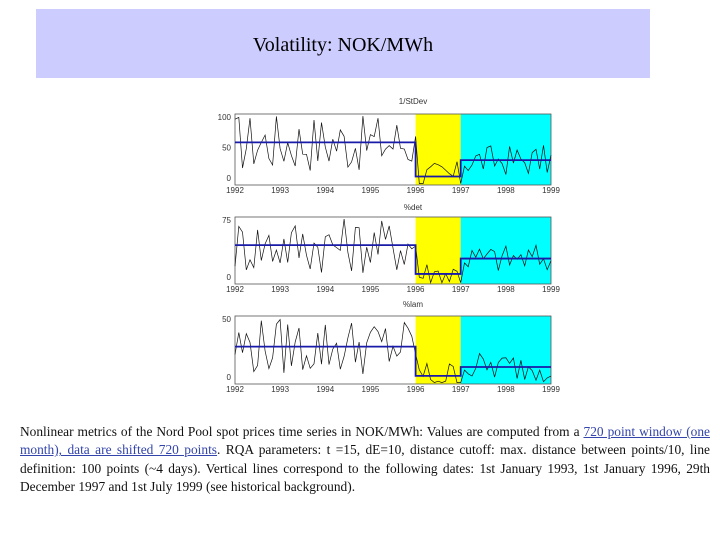 The width and height of the screenshot is (720, 540). Describe the element at coordinates (461, 190) in the screenshot. I see `x-tick-1-1997: 1997` at that location.